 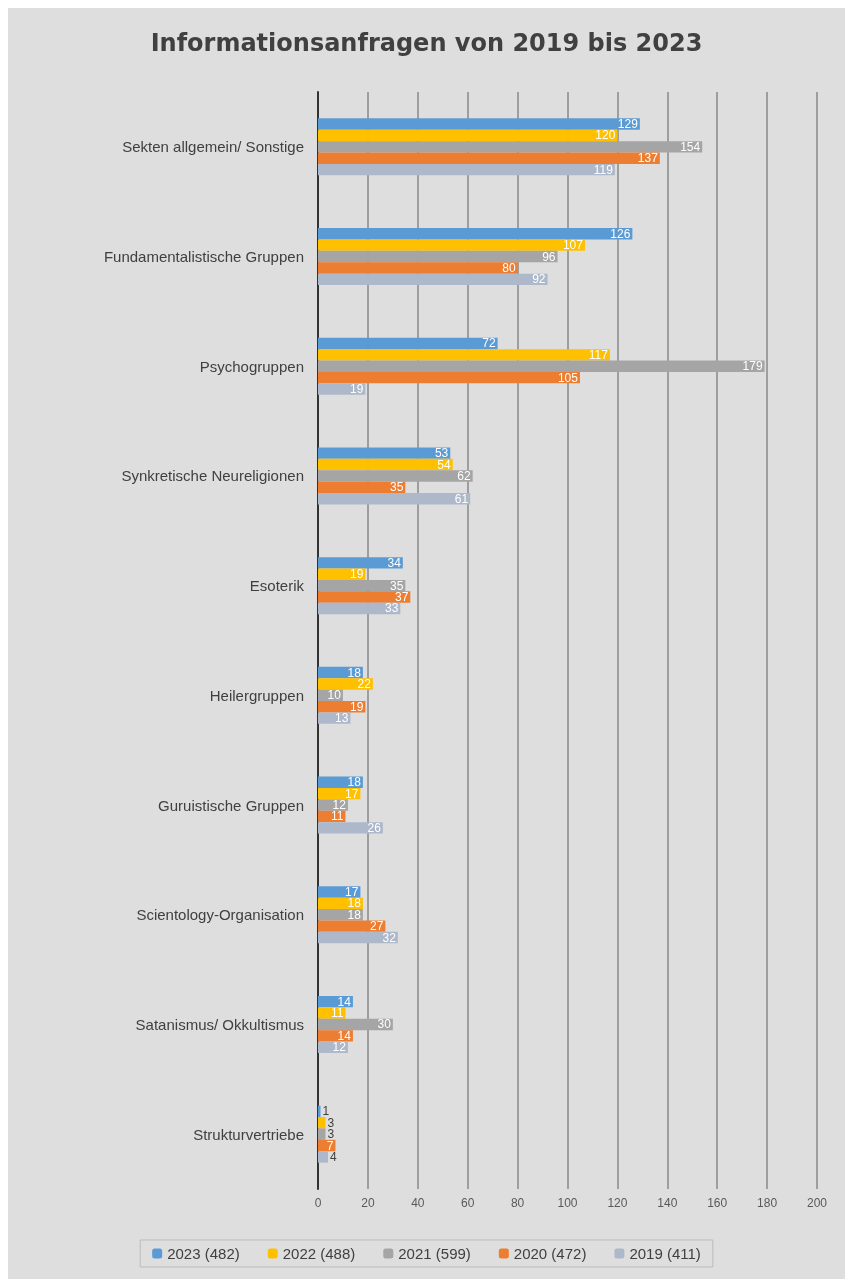 What do you see at coordinates (464, 475) in the screenshot?
I see `data-label: 62` at bounding box center [464, 475].